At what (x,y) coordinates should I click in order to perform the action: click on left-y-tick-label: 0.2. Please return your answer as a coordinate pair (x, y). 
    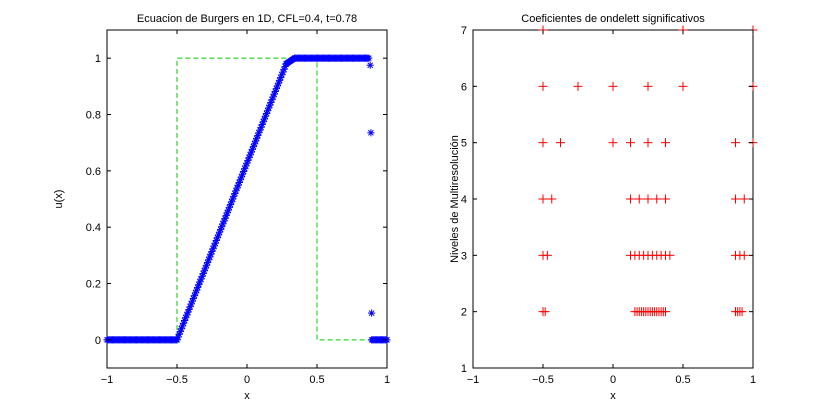
    Looking at the image, I should click on (93, 285).